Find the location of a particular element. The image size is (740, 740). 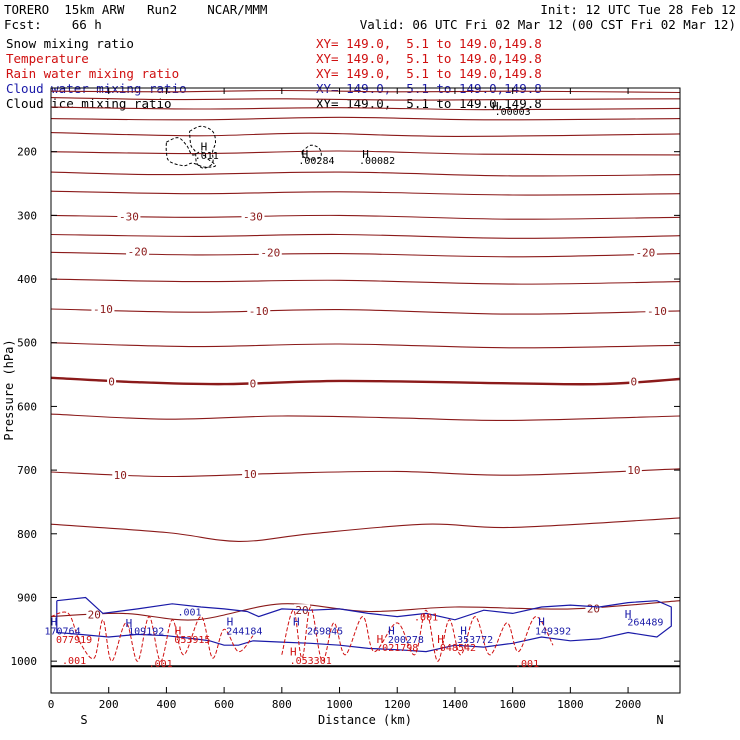

y-tick-label: 800 is located at coordinates (27, 534).